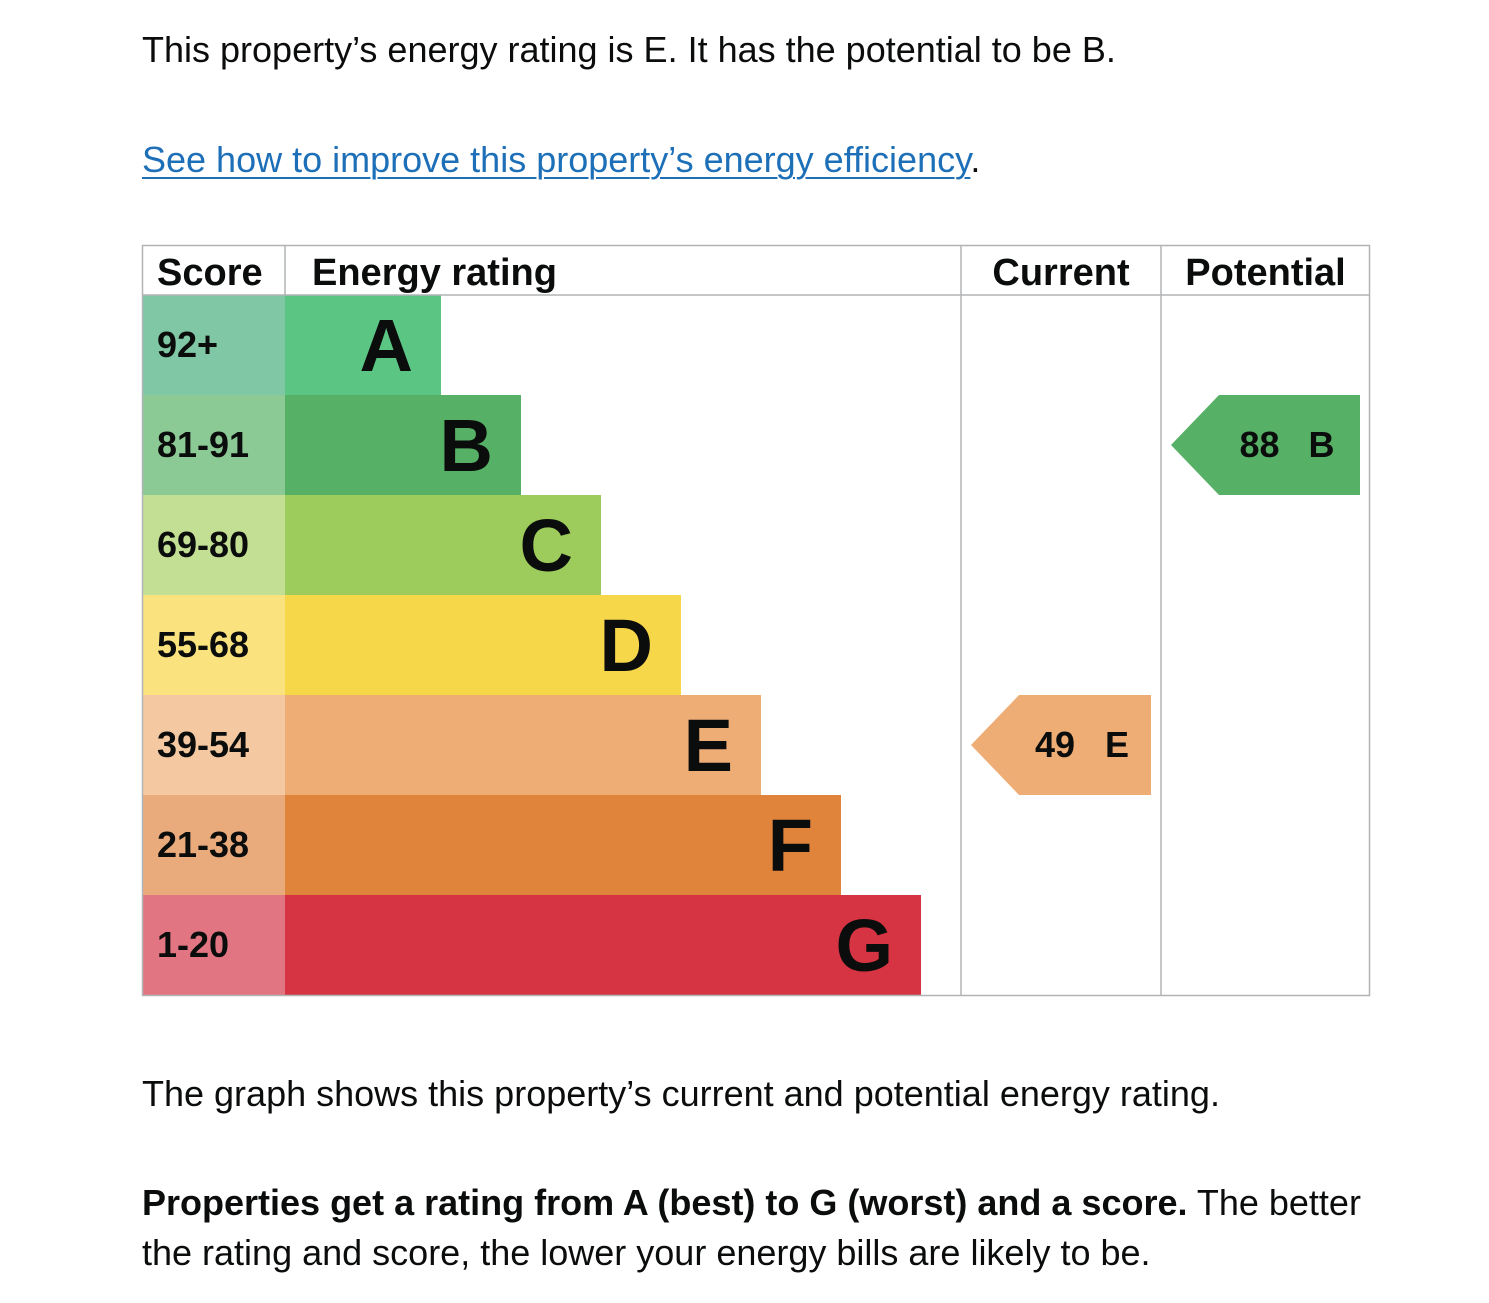 This screenshot has width=1489, height=1303. What do you see at coordinates (1322, 444) in the screenshot?
I see `potential-rating-letter: B` at bounding box center [1322, 444].